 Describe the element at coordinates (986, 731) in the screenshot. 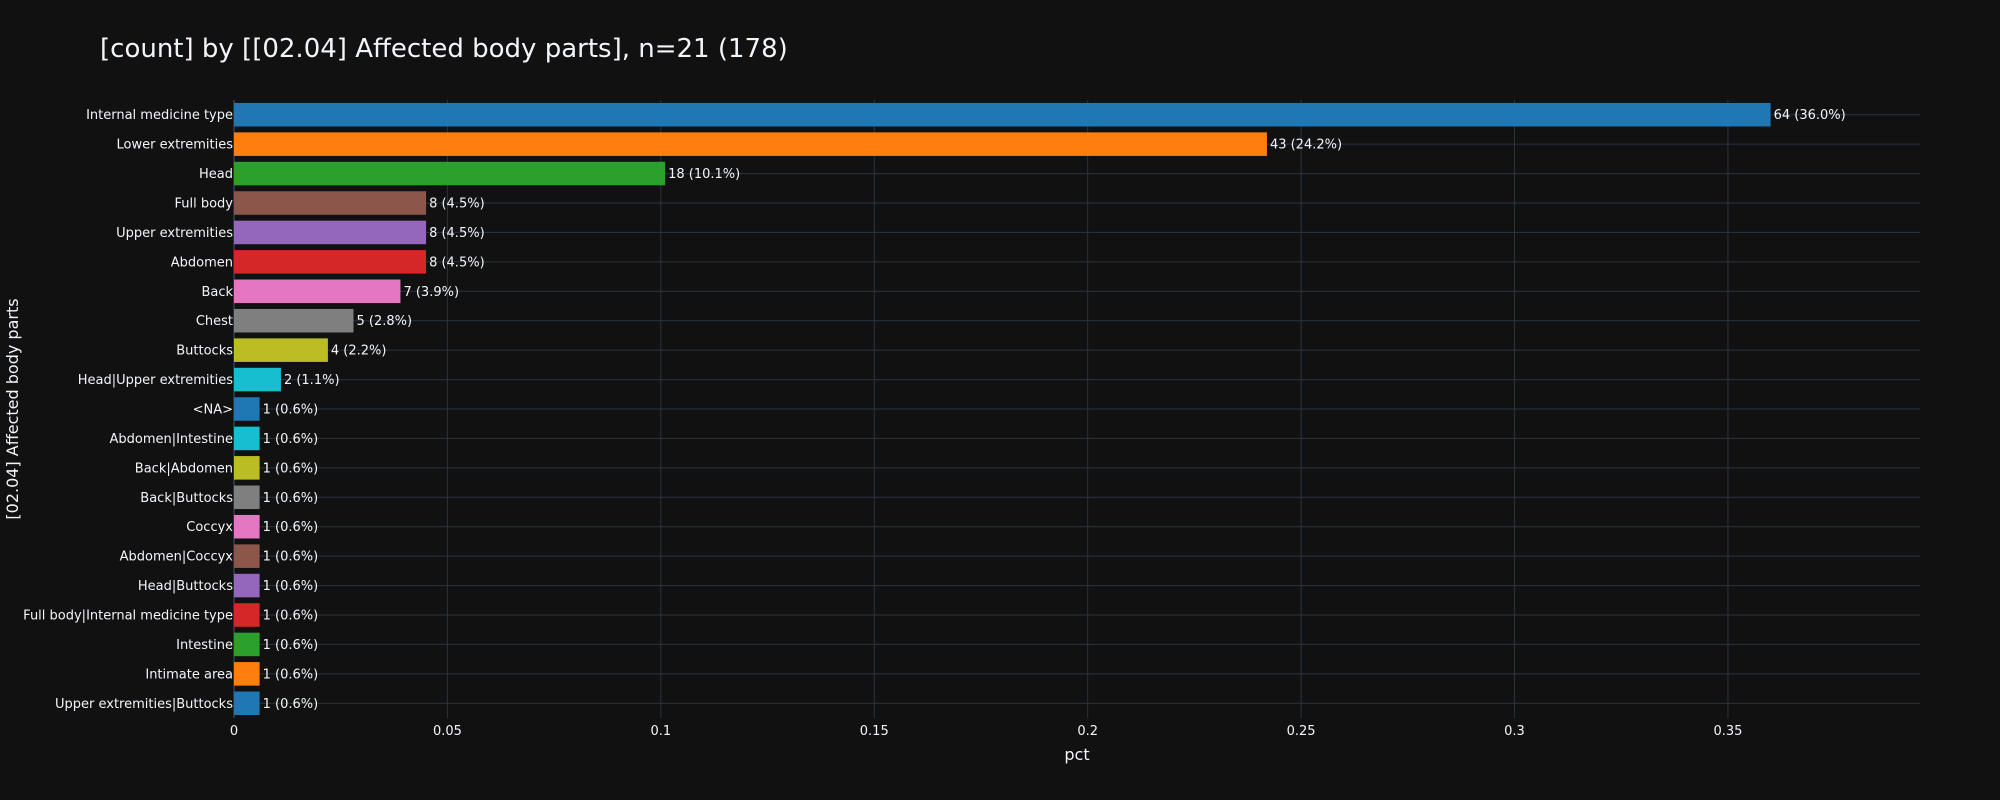

I see `x-tick-labels: 0 0.05 0.1 0.15 0.2 0.25 0.3 0.35` at that location.